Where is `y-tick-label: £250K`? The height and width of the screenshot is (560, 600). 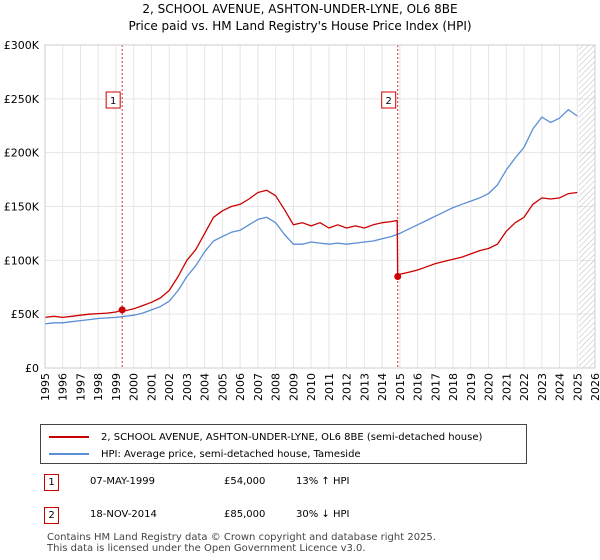 y-tick-label: £250K is located at coordinates (22, 99).